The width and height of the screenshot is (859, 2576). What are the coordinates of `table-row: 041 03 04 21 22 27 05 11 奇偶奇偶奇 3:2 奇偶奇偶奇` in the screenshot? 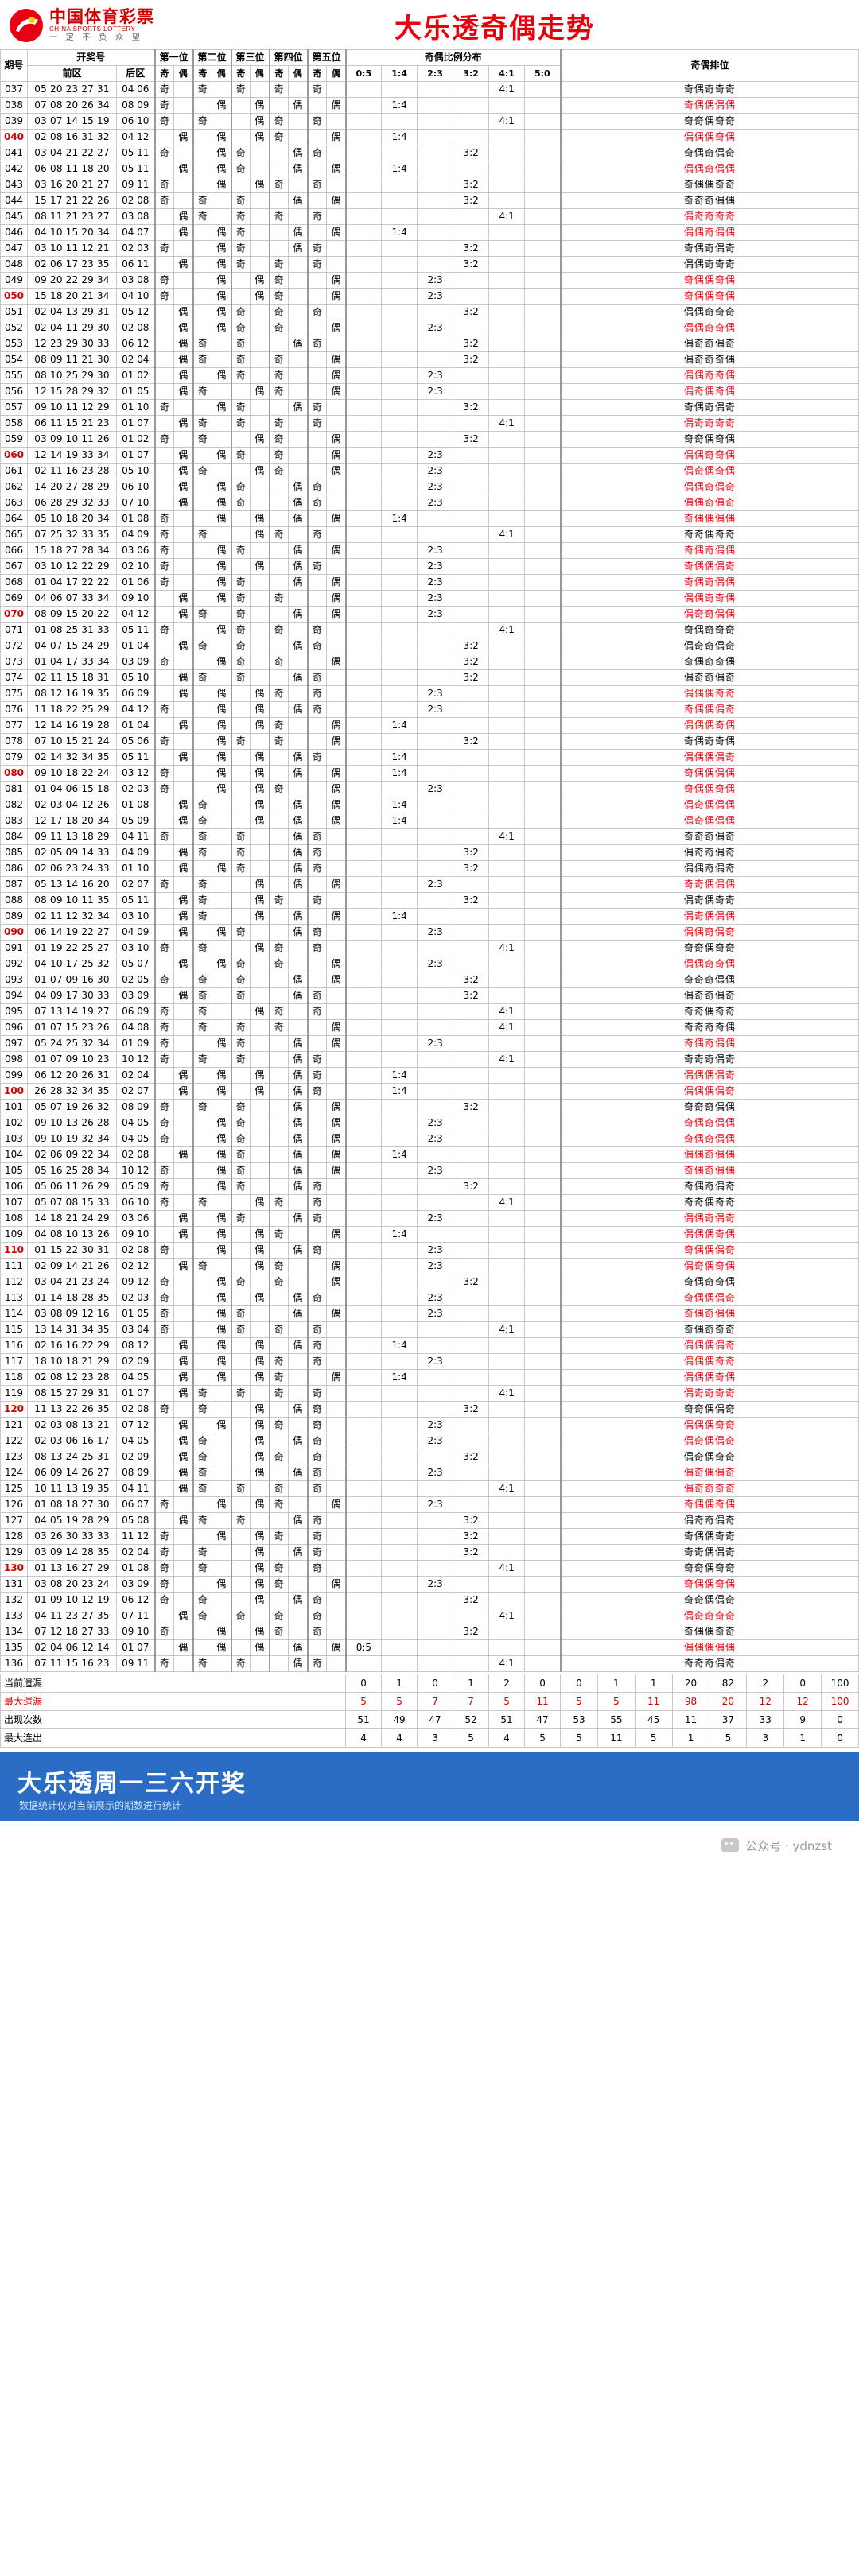 It's located at (429, 153).